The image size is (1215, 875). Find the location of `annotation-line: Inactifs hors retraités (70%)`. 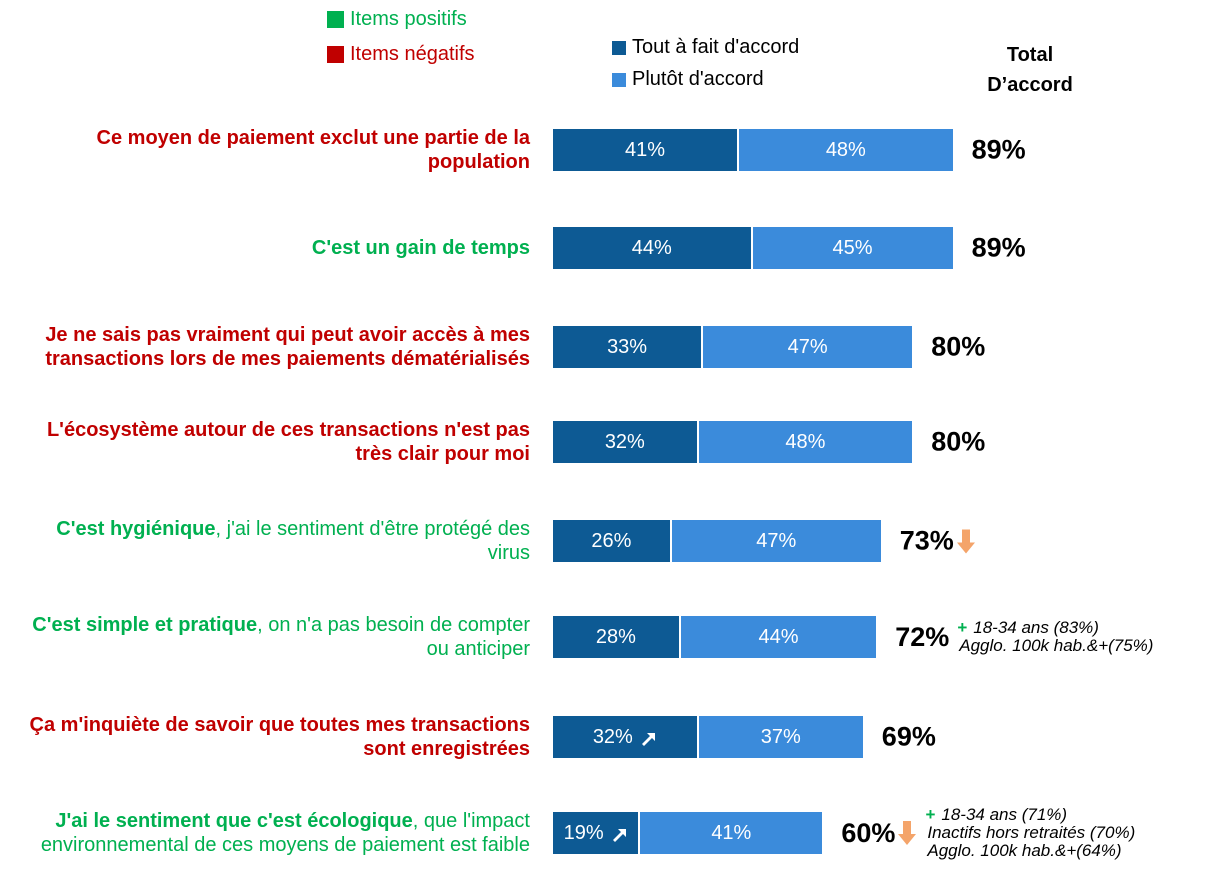

annotation-line: Inactifs hors retraités (70%) is located at coordinates (1031, 832).